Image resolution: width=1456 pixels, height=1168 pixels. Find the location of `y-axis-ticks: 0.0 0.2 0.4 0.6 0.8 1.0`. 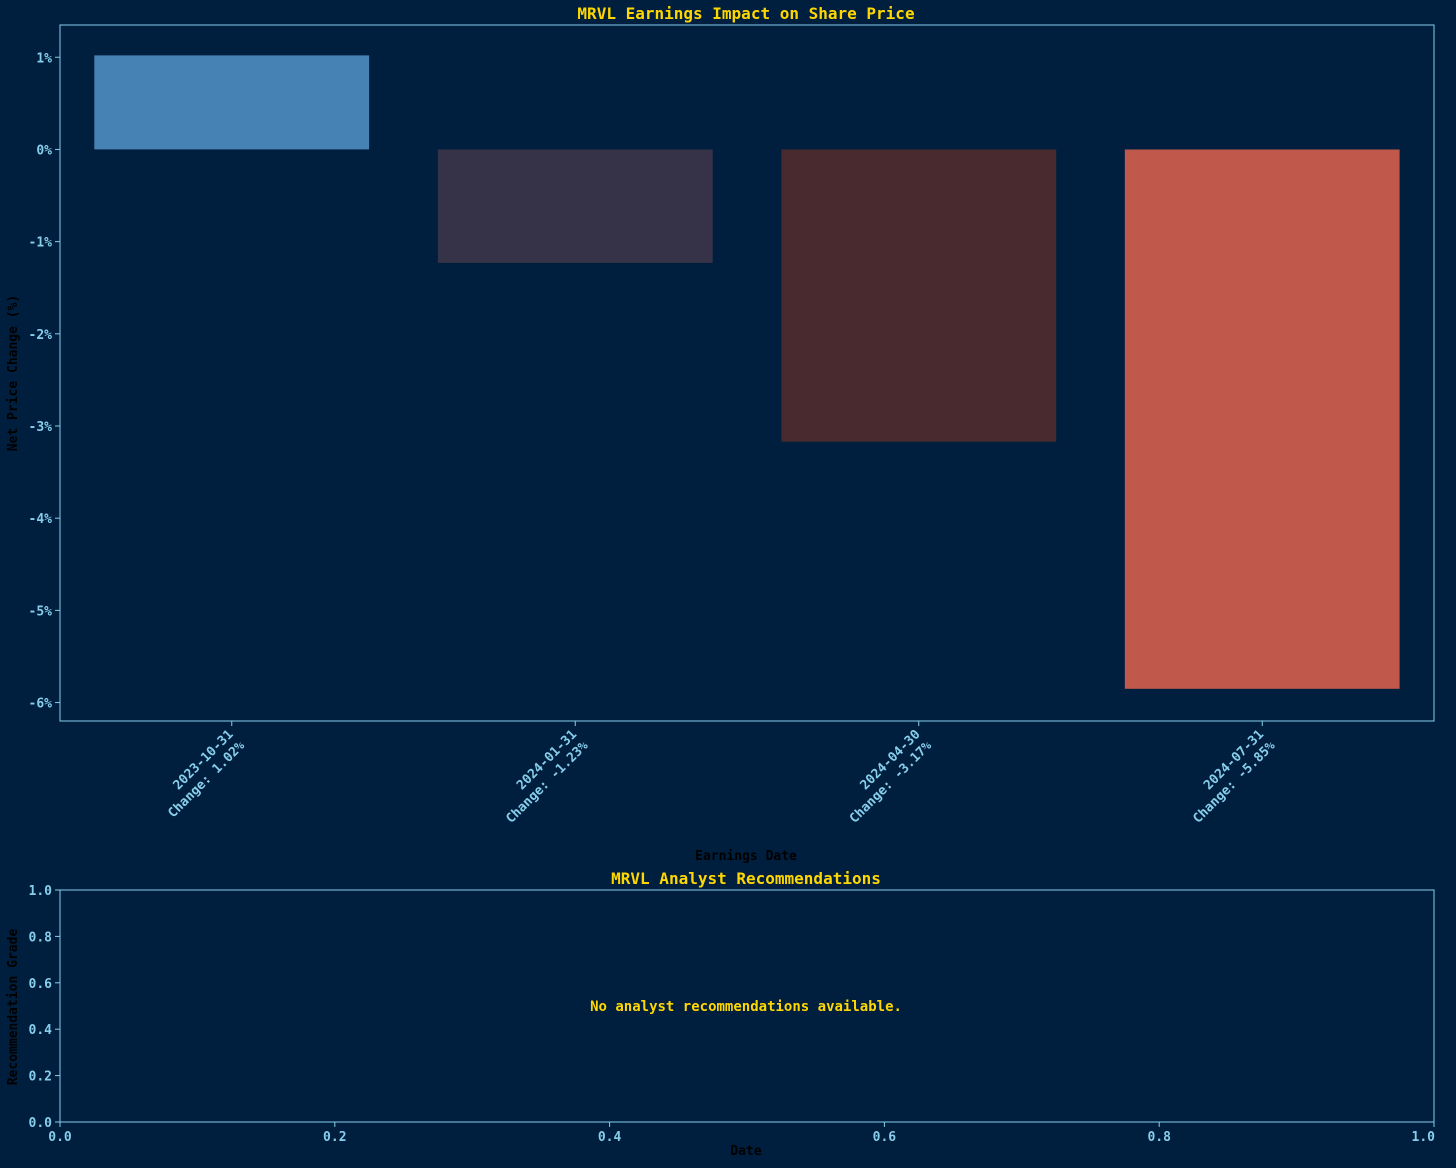

y-axis-ticks: 0.0 0.2 0.4 0.6 0.8 1.0 is located at coordinates (44, 1007).